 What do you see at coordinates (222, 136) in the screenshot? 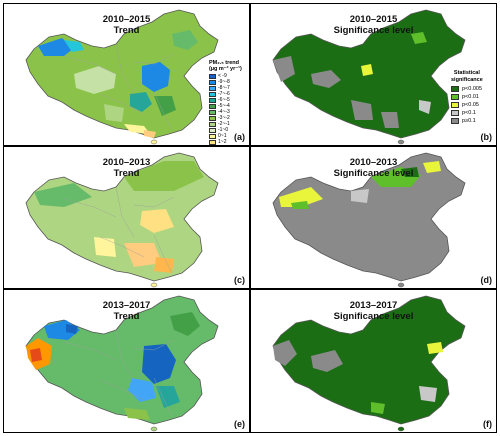
I see `trend-legend-label: 0~1` at bounding box center [222, 136].